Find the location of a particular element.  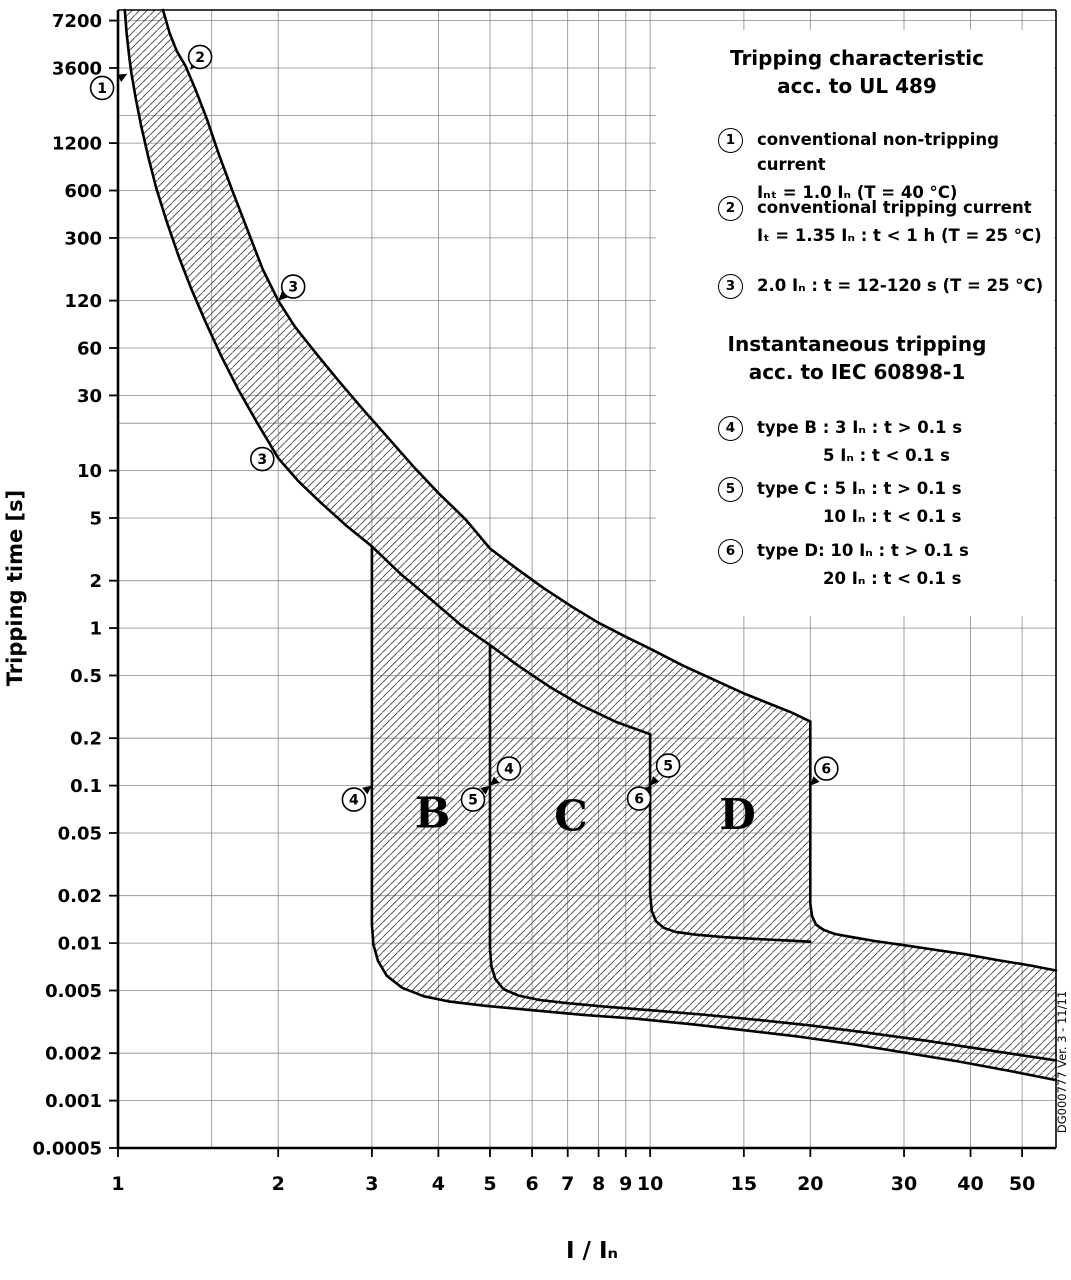

region-label-C: C is located at coordinates (570, 815).